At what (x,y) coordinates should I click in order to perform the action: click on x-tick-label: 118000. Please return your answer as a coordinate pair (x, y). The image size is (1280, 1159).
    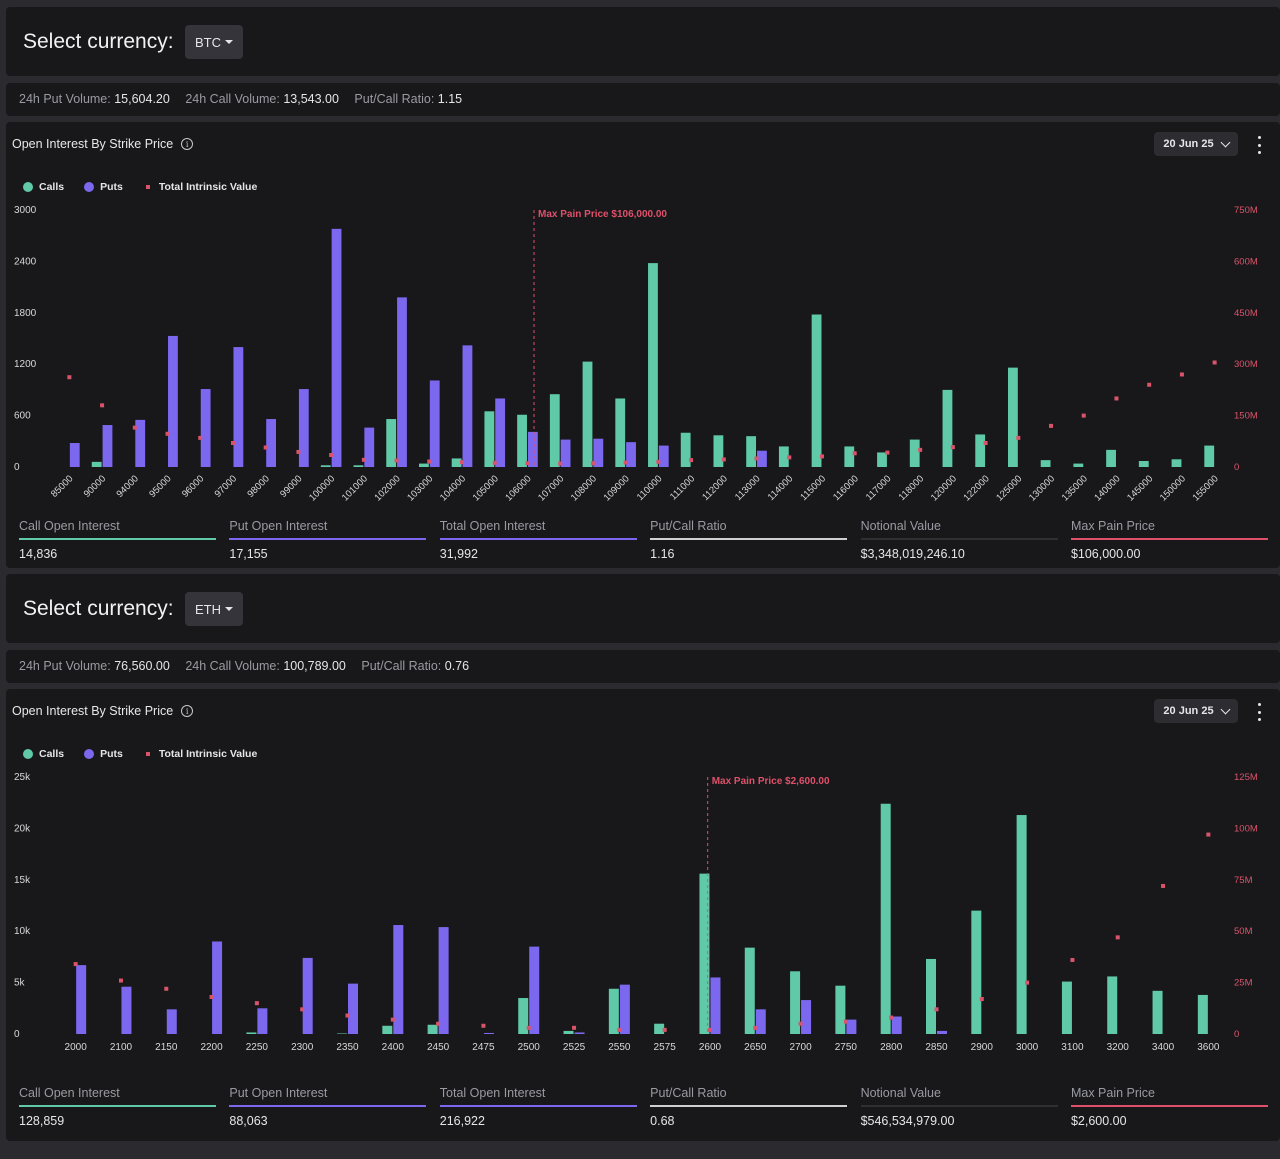
    Looking at the image, I should click on (912, 488).